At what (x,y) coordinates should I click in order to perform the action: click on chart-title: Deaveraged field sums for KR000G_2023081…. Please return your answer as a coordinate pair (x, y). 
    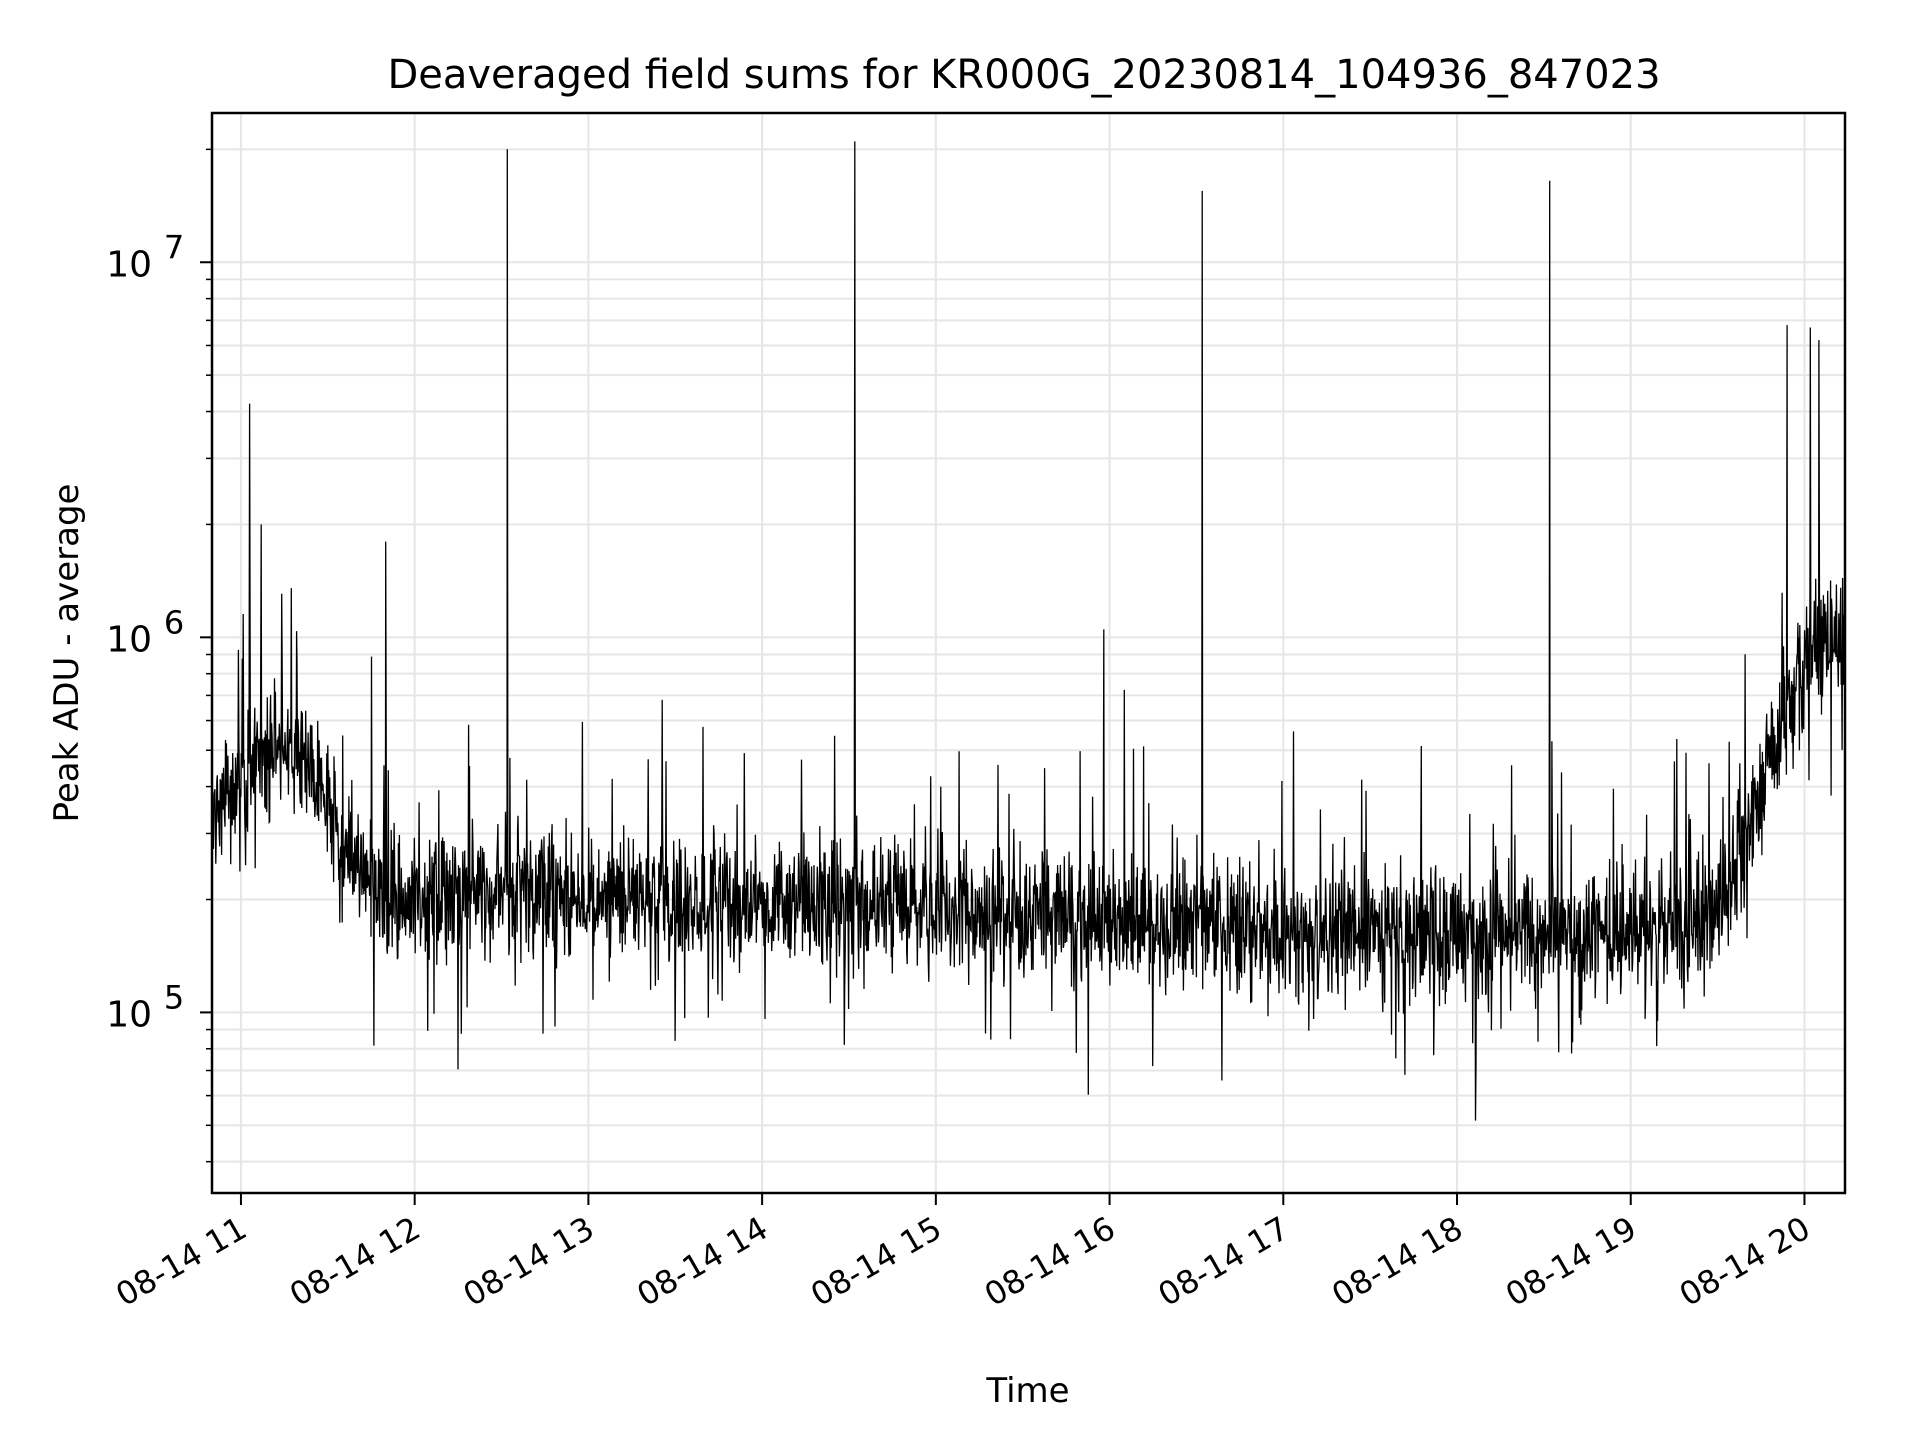
    Looking at the image, I should click on (1023, 75).